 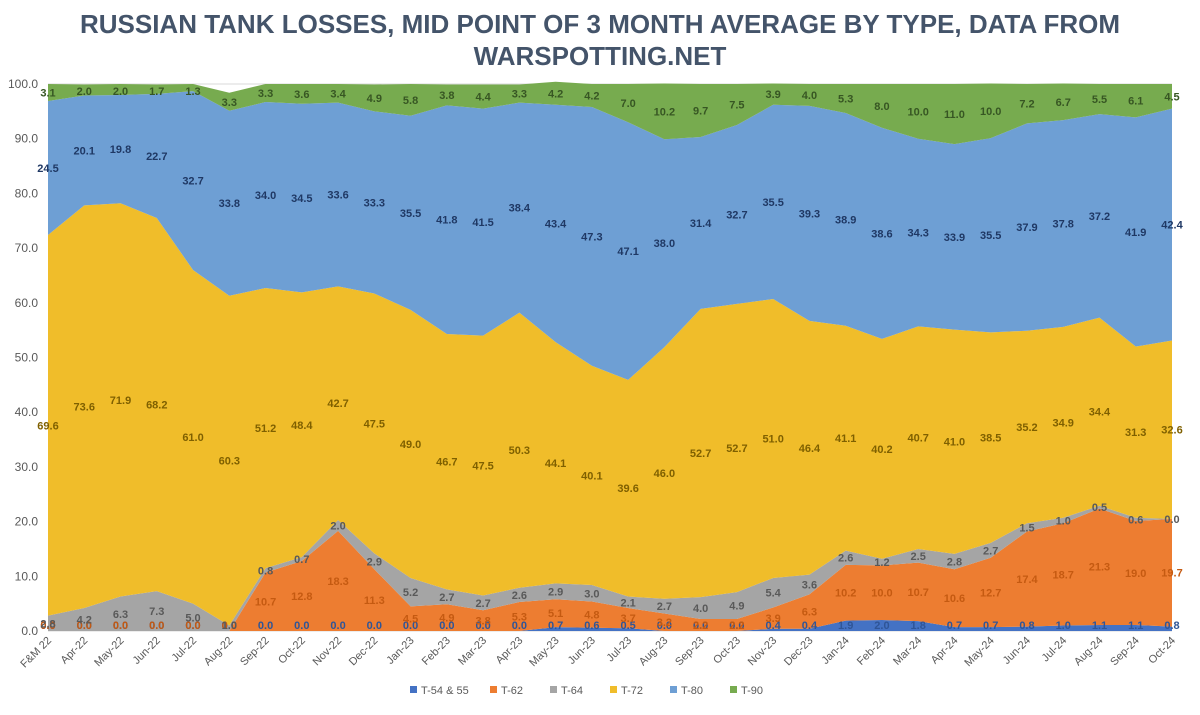 What do you see at coordinates (229, 103) in the screenshot?
I see `data-label: 3.3` at bounding box center [229, 103].